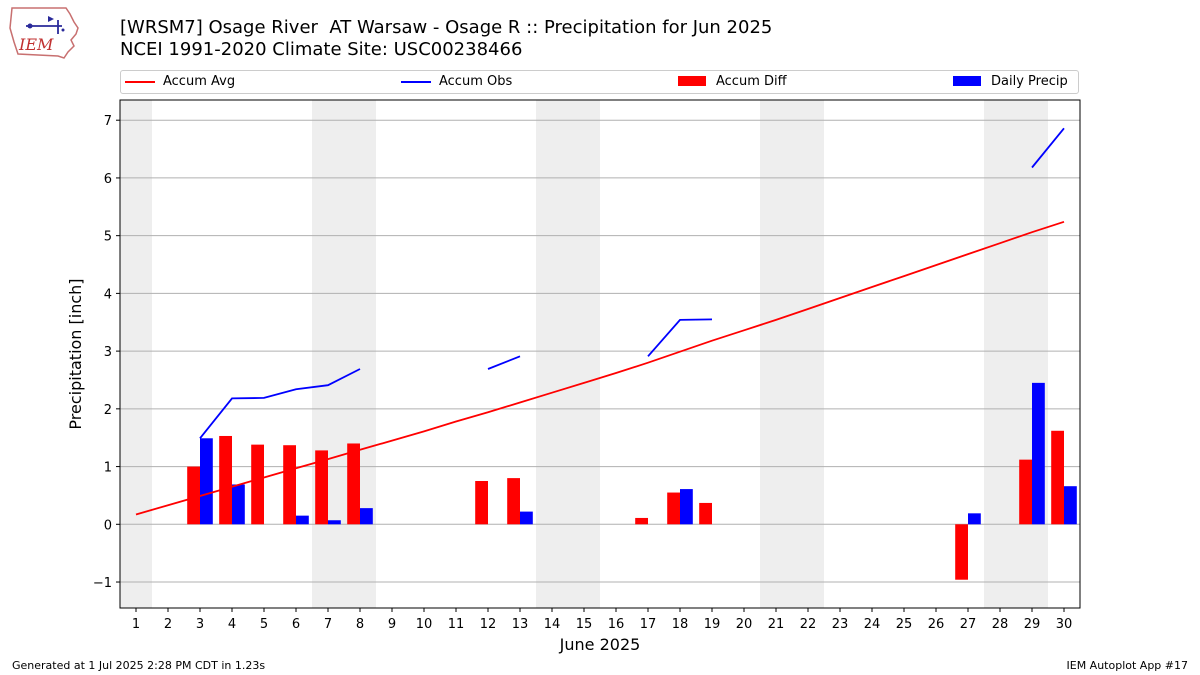 The height and width of the screenshot is (675, 1200). What do you see at coordinates (616, 624) in the screenshot?
I see `x-tick-label: 16` at bounding box center [616, 624].